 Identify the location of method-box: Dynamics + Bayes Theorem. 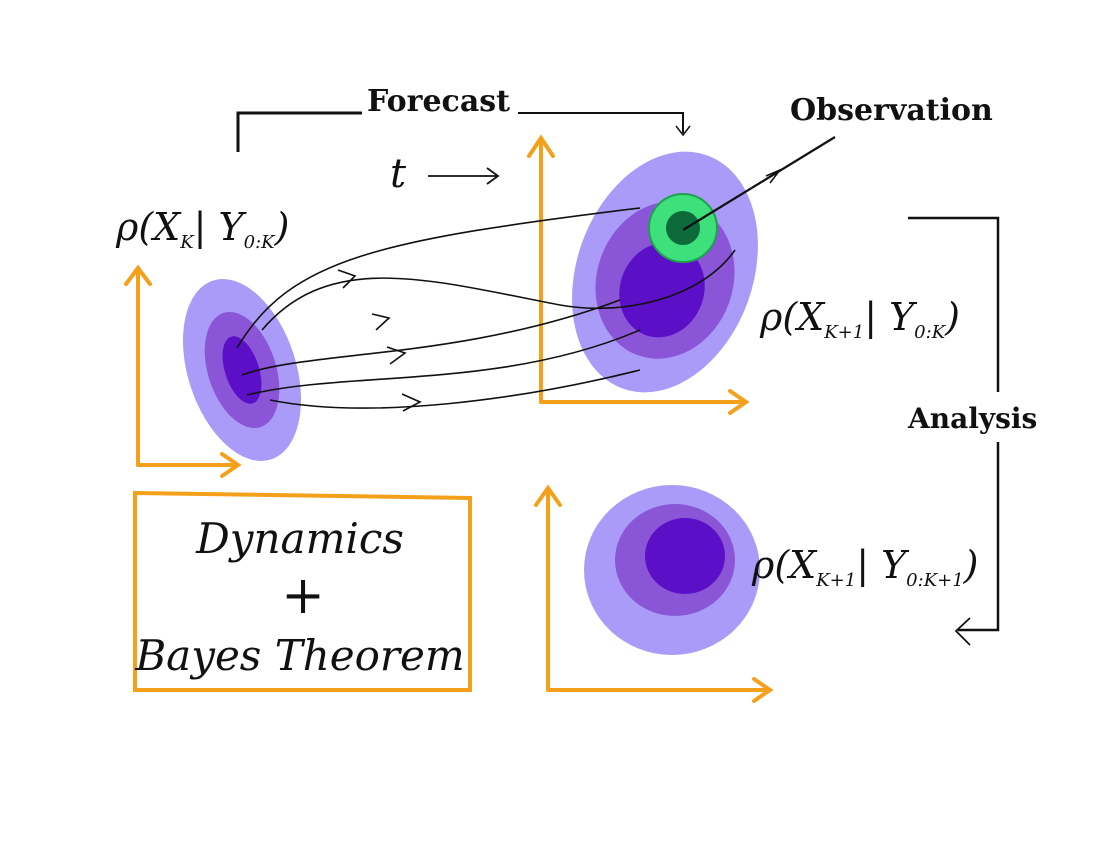
(302, 591).